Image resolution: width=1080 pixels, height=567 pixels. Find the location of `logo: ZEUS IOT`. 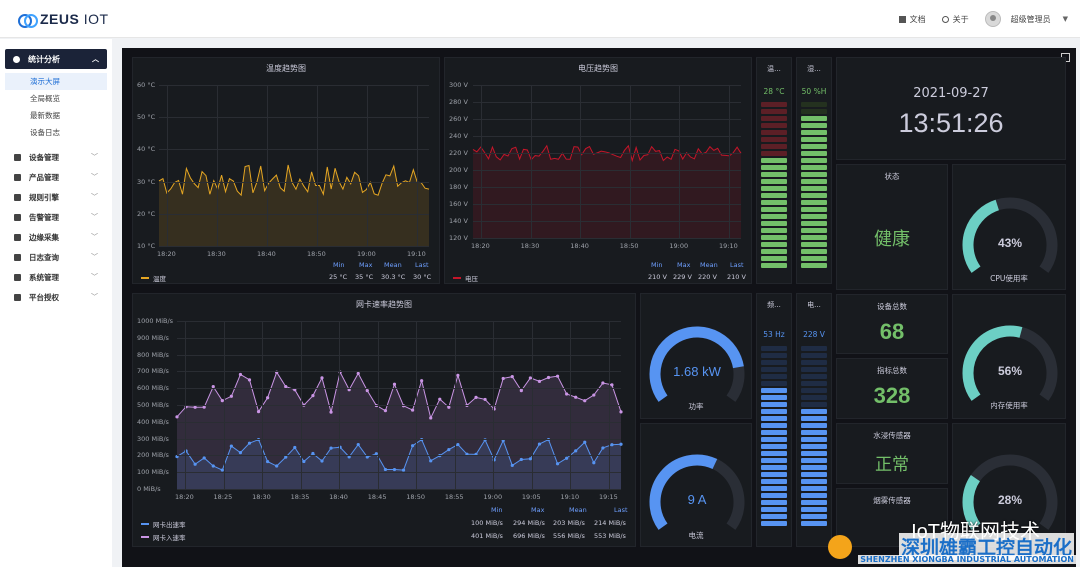

logo: ZEUS IOT is located at coordinates (63, 19).